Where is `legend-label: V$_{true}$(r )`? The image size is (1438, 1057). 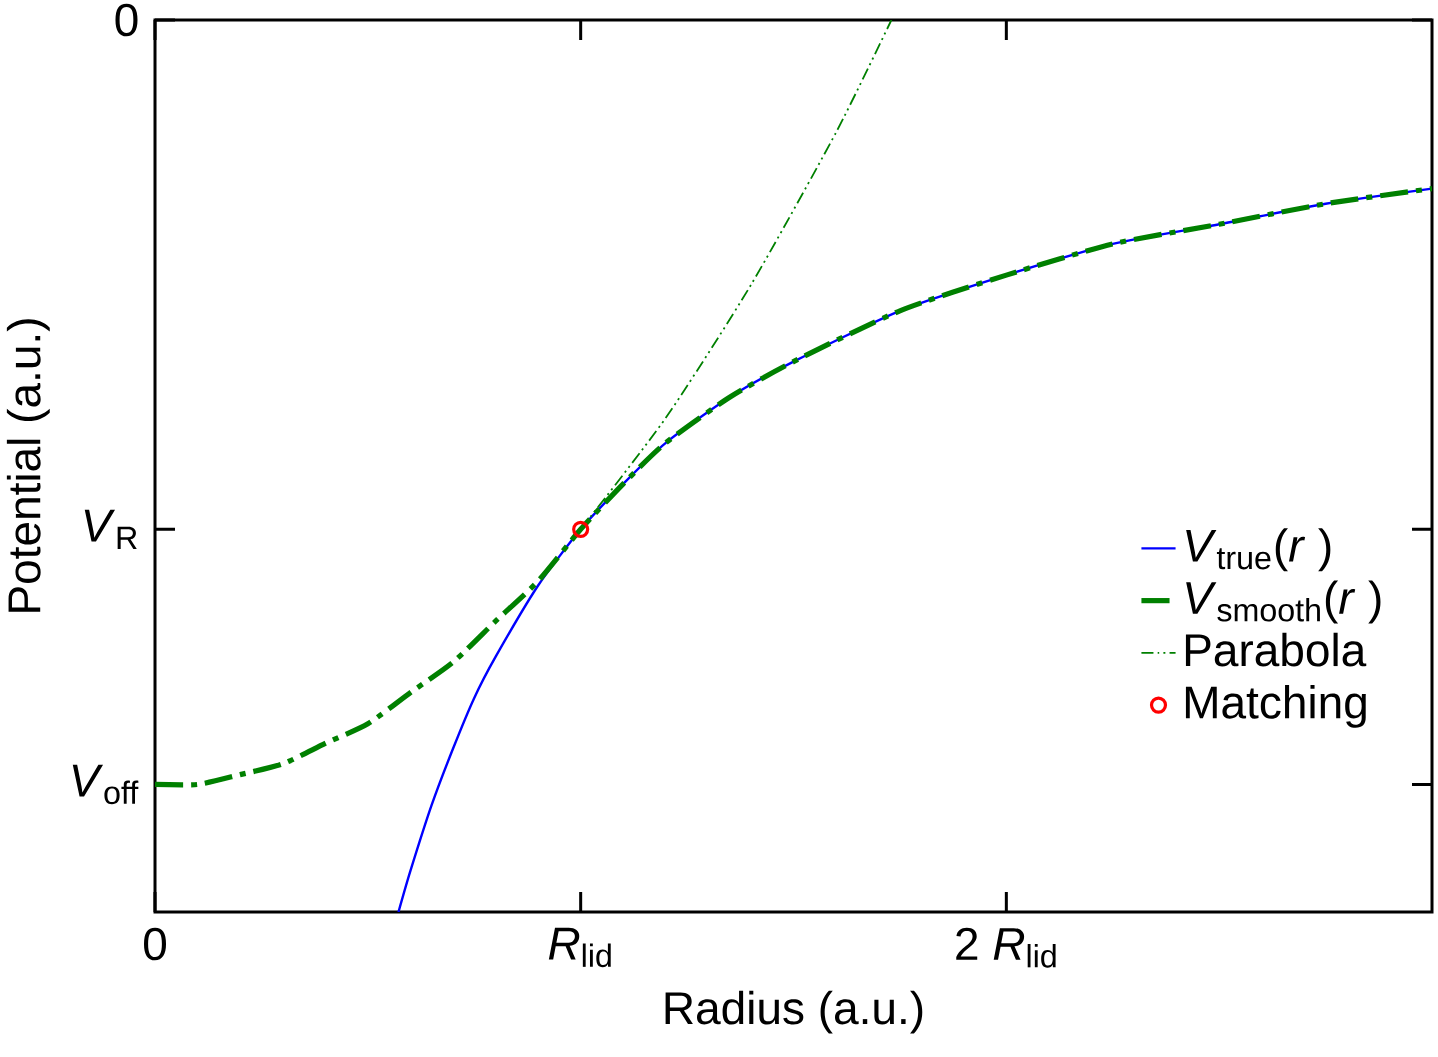
legend-label: V$_{true}$(r ) is located at coordinates (1258, 550).